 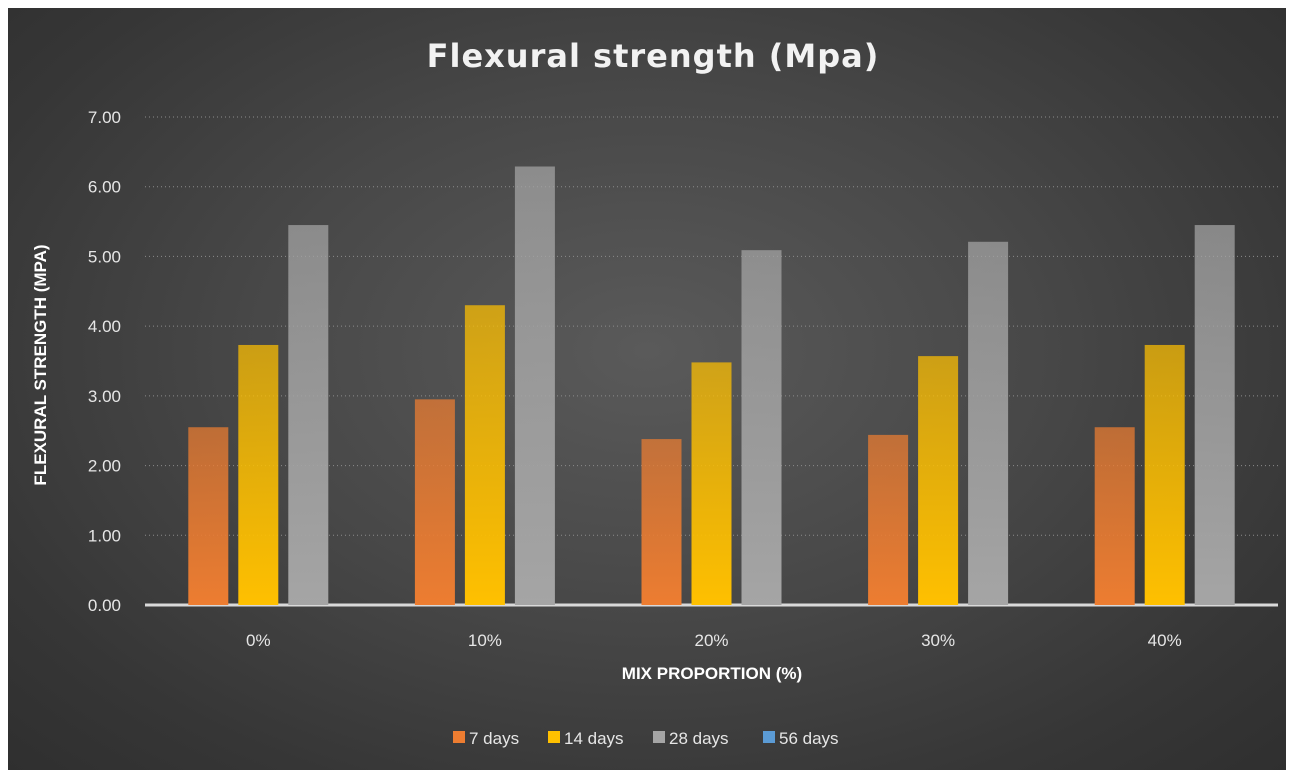 What do you see at coordinates (484, 455) in the screenshot?
I see `bar-14-days-10pct` at bounding box center [484, 455].